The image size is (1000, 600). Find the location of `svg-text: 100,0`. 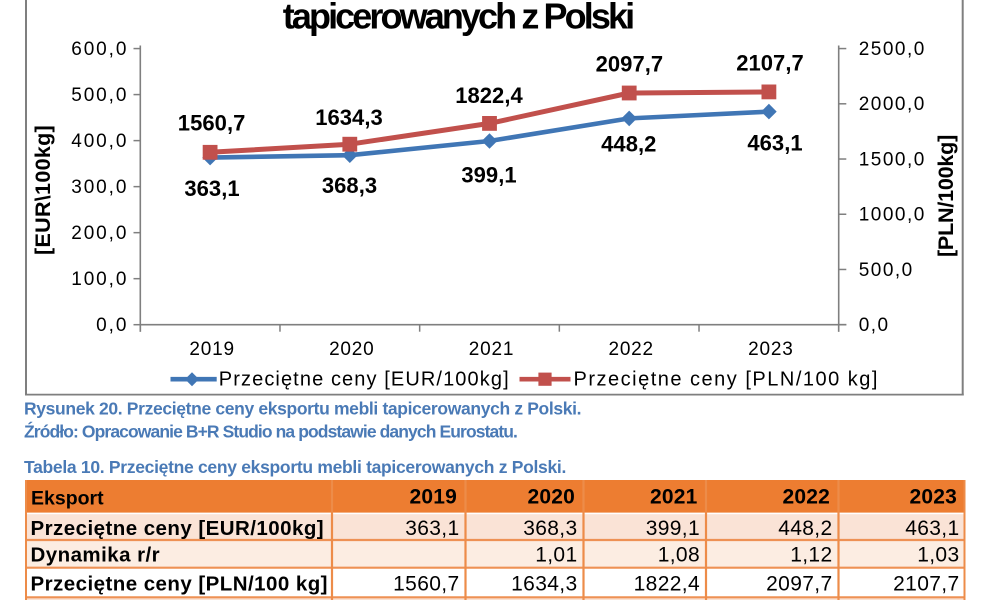

svg-text: 100,0 is located at coordinates (99, 279).